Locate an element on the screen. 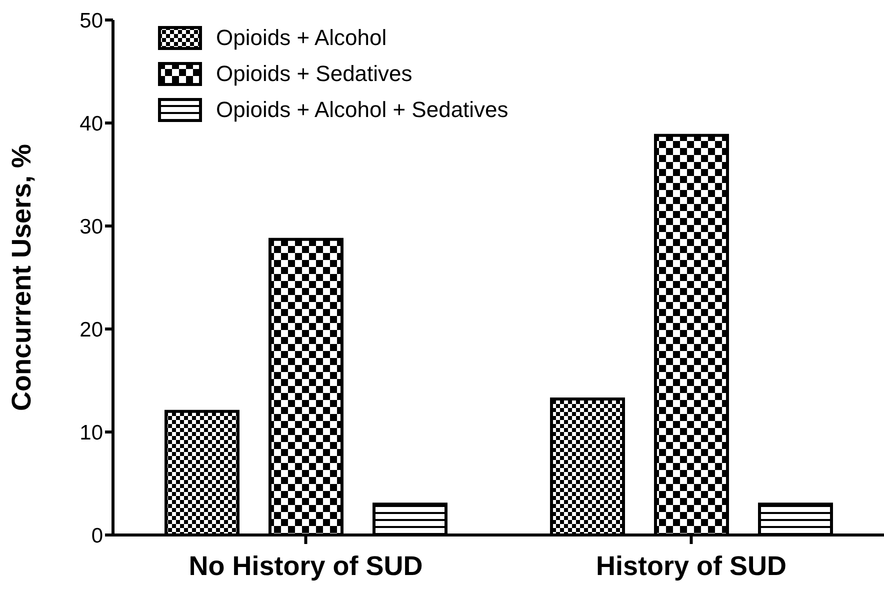 The height and width of the screenshot is (593, 884). legend-label: Opioids + Alcohol + Sedatives is located at coordinates (362, 110).